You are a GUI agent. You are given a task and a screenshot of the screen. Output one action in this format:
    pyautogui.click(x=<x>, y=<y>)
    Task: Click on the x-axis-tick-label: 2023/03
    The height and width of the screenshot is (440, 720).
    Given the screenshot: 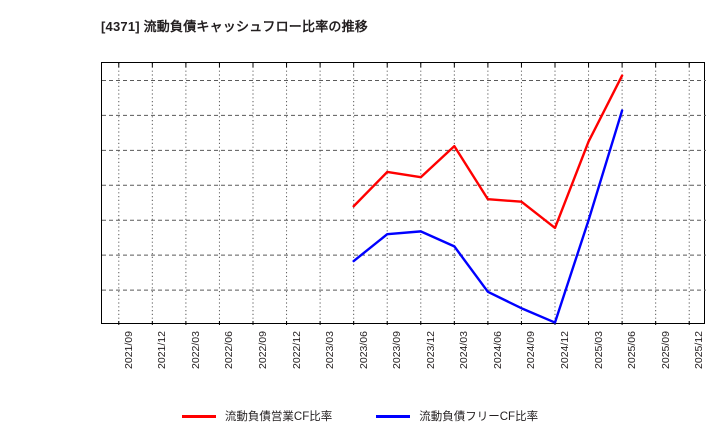 What is the action you would take?
    pyautogui.click(x=330, y=350)
    